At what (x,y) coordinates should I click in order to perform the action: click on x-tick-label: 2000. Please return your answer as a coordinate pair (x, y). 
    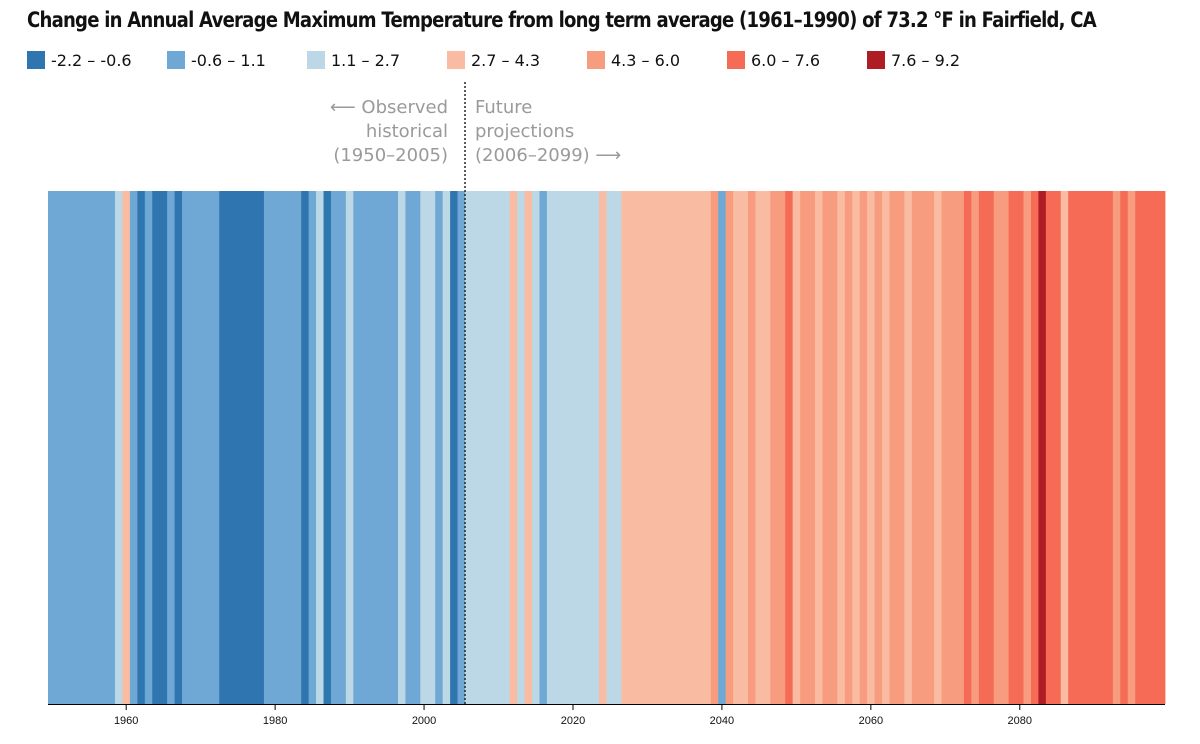
    Looking at the image, I should click on (424, 721).